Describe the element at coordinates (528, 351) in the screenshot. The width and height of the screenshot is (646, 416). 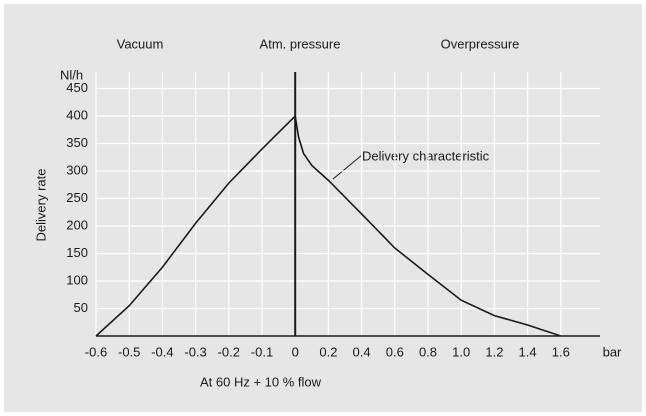
I see `x-tick-label: 1.4` at that location.